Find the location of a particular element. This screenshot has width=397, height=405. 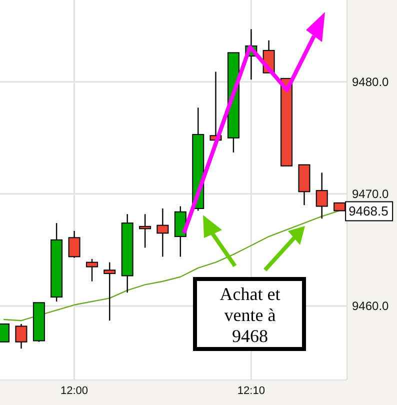

y-tick-label: 9480.0 is located at coordinates (371, 81).